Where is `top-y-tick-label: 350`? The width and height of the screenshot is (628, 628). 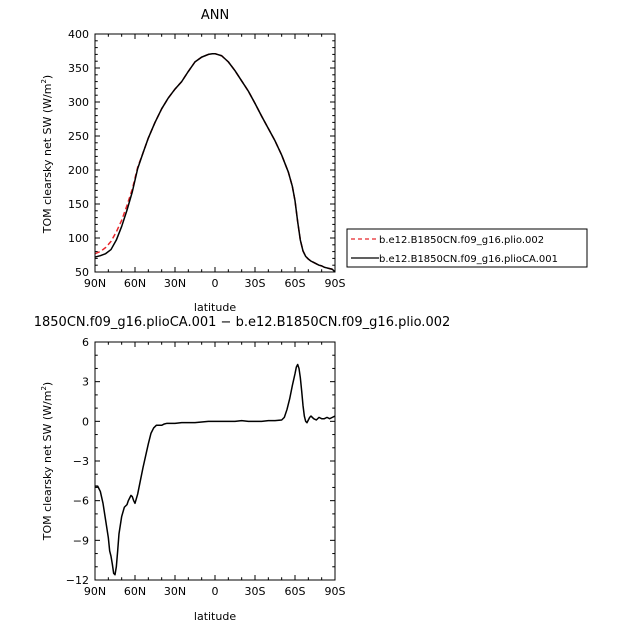
top-y-tick-label: 350 is located at coordinates (78, 68).